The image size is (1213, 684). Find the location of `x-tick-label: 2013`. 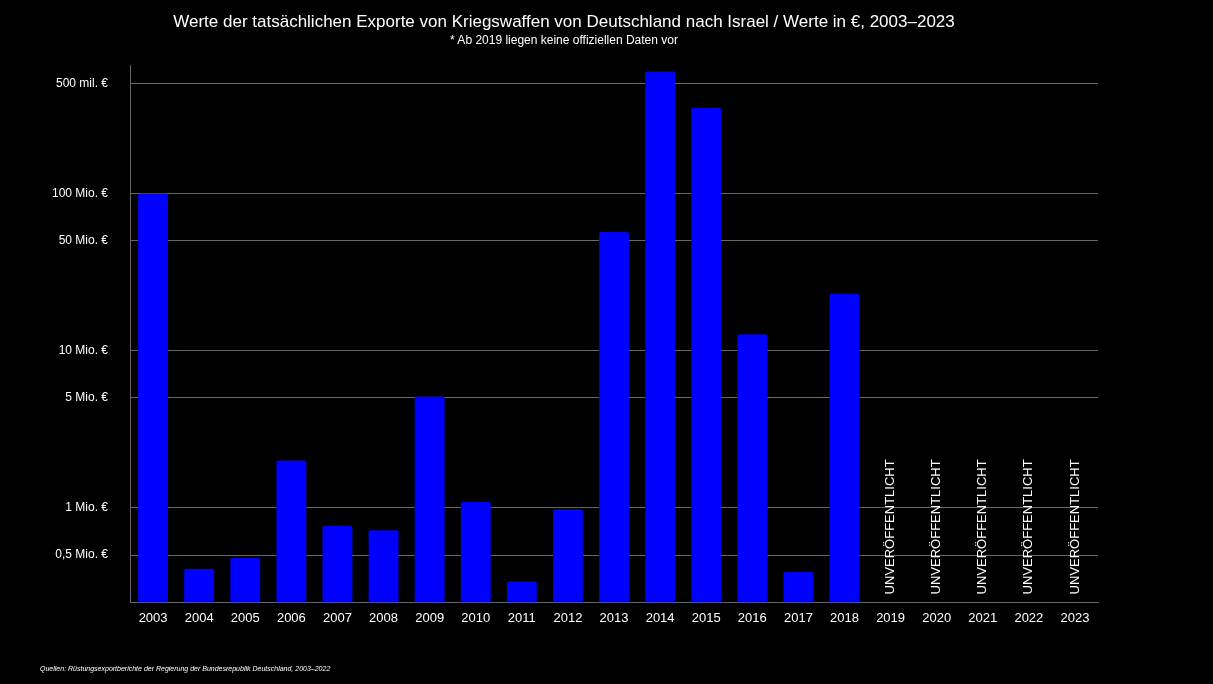

x-tick-label: 2013 is located at coordinates (614, 617).